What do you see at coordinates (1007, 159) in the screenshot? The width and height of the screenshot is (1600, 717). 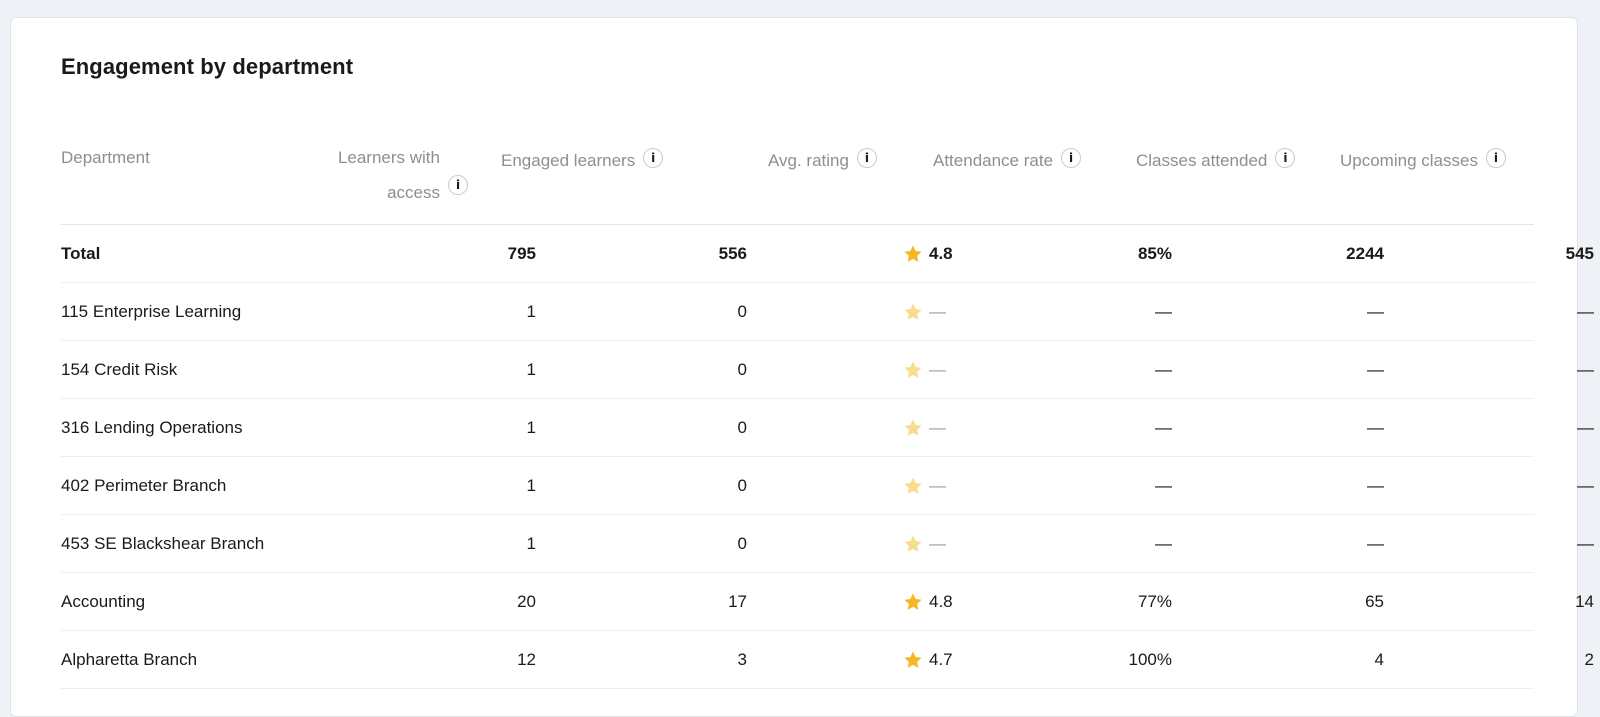 I see `column-header-attendance-rate: Attendance rate i` at bounding box center [1007, 159].